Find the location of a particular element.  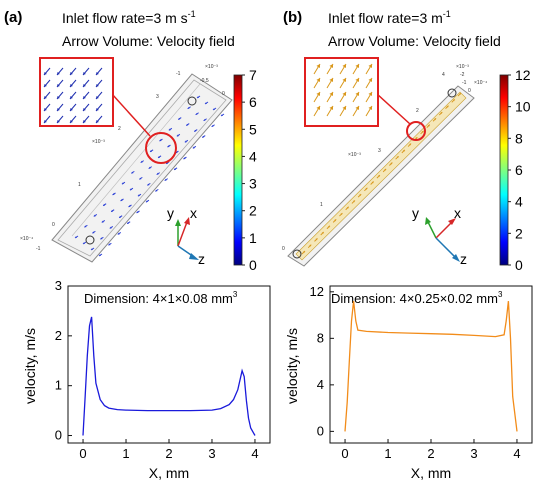

chart-a-frame is located at coordinates (169, 364).